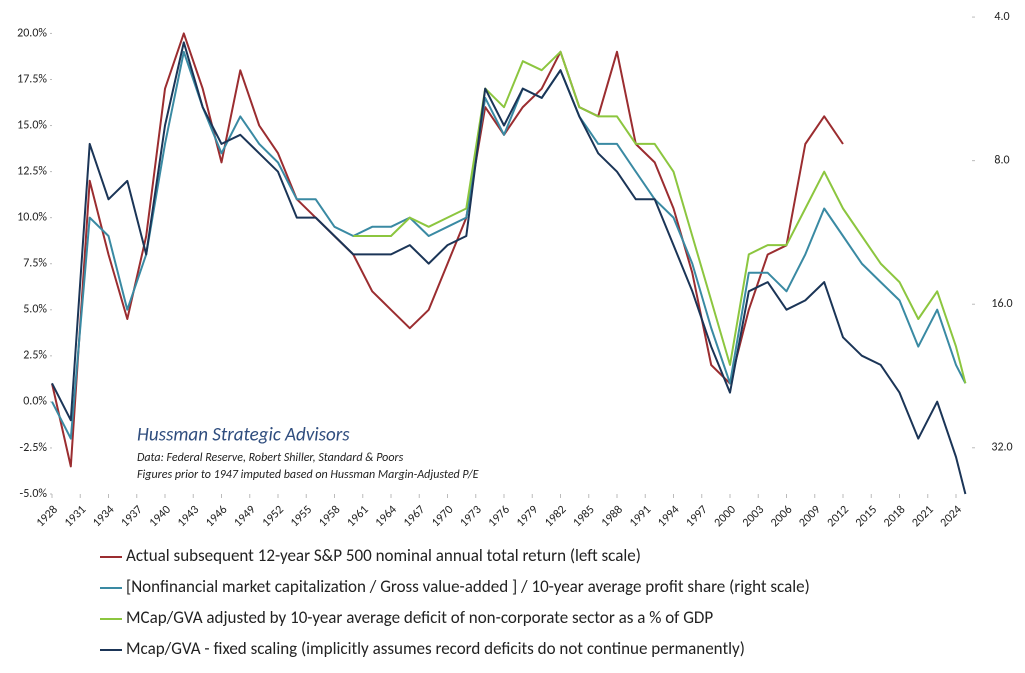 This screenshot has width=1025, height=673. I want to click on x-tick-label: 1973, so click(470, 516).